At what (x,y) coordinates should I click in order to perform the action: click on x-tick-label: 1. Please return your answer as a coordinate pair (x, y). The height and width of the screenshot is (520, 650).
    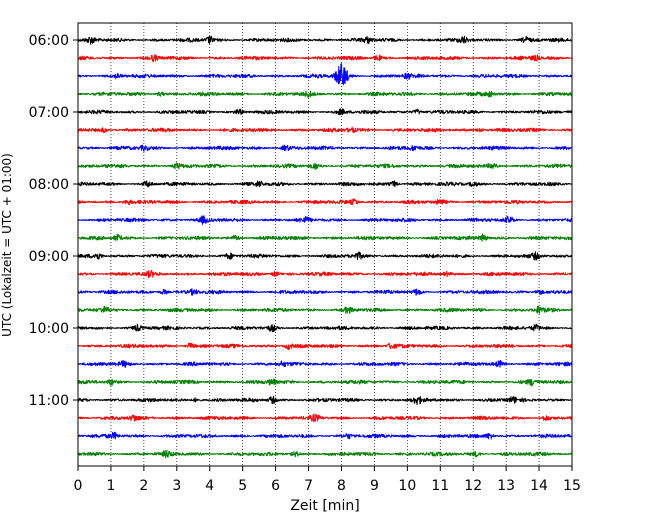
    Looking at the image, I should click on (110, 486).